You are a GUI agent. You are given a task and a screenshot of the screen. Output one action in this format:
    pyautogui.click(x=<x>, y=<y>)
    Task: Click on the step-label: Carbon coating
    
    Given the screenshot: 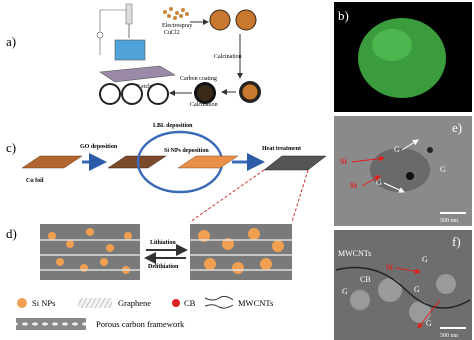 What is the action you would take?
    pyautogui.click(x=198, y=79)
    